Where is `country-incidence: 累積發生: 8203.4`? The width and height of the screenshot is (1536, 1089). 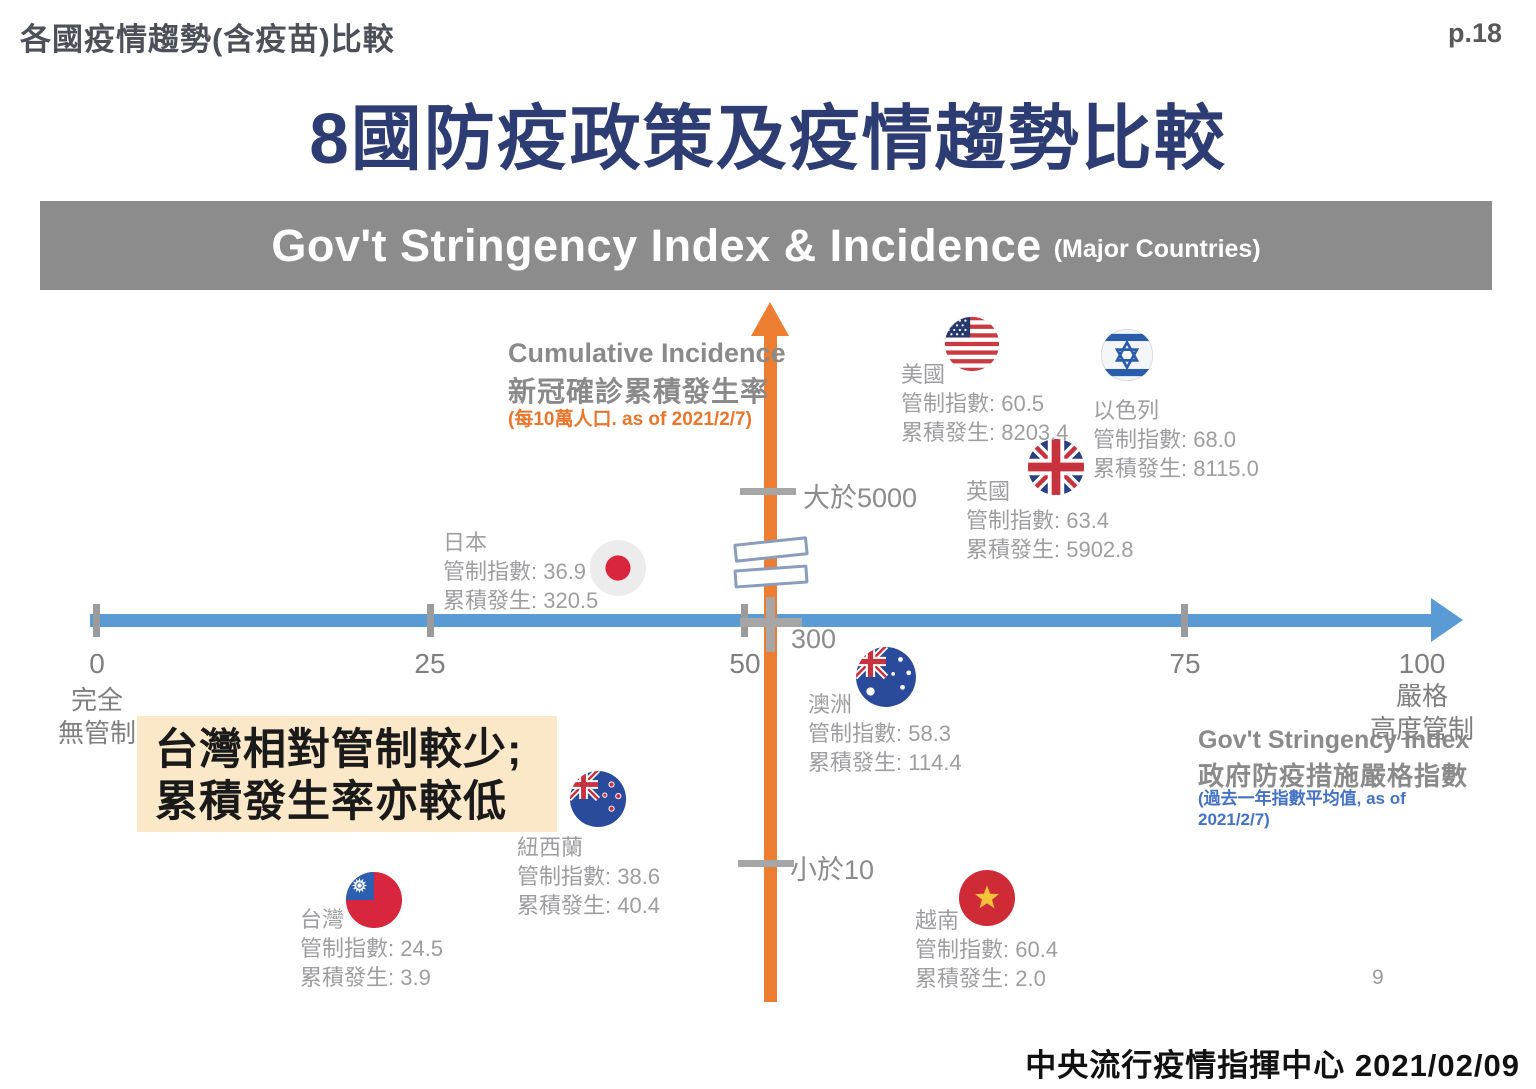
country-incidence: 累積發生: 8203.4 is located at coordinates (985, 432).